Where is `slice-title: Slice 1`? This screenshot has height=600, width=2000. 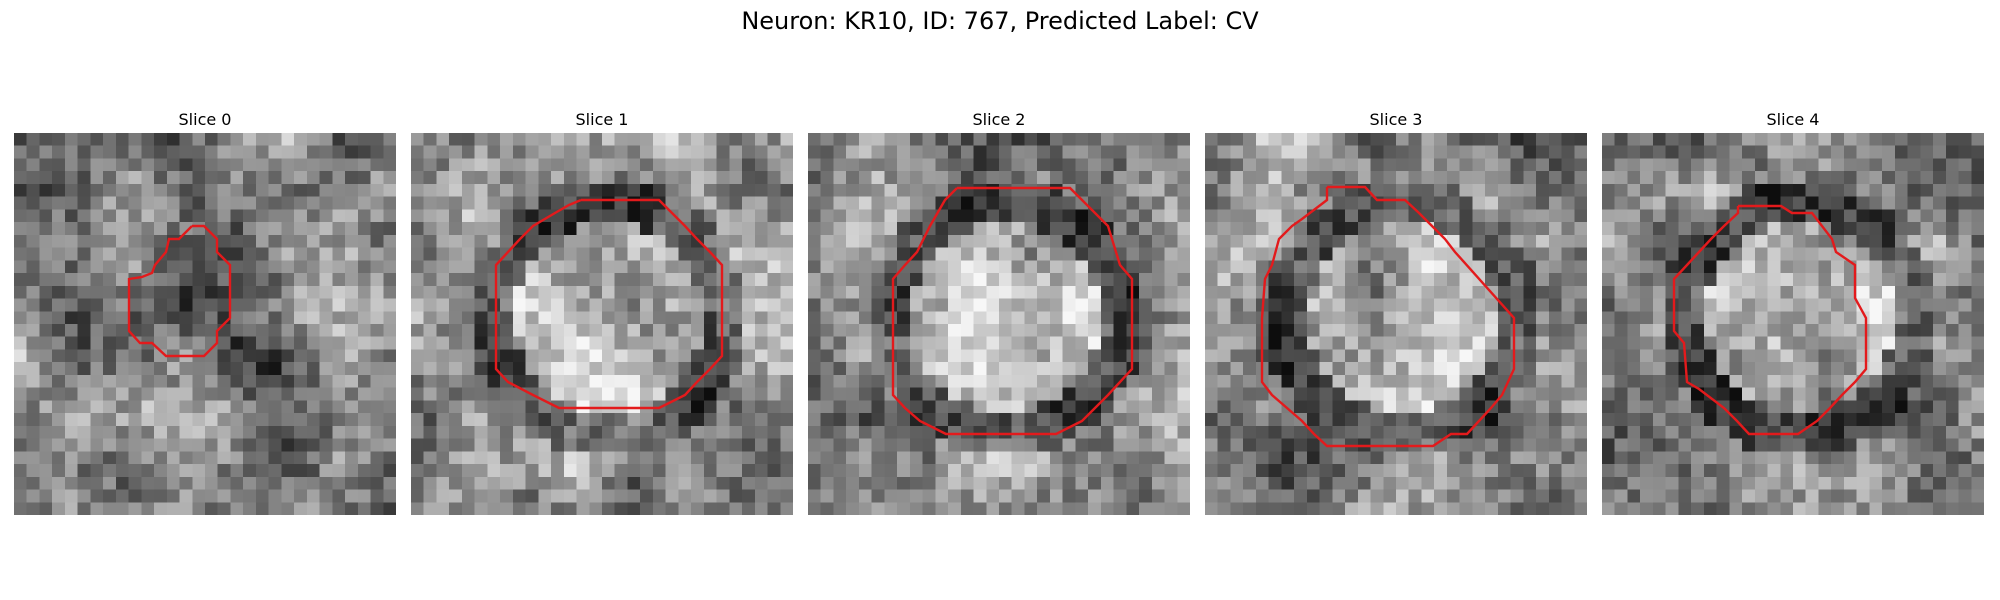 slice-title: Slice 1 is located at coordinates (602, 120).